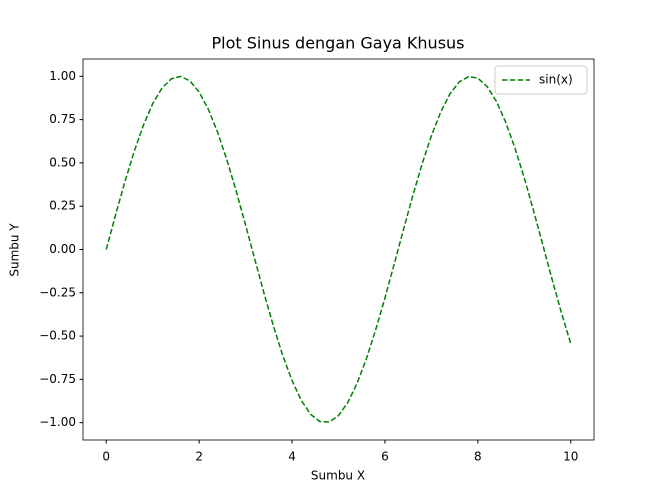 The width and height of the screenshot is (660, 495). I want to click on y-tick-label: −0.75, so click(57, 379).